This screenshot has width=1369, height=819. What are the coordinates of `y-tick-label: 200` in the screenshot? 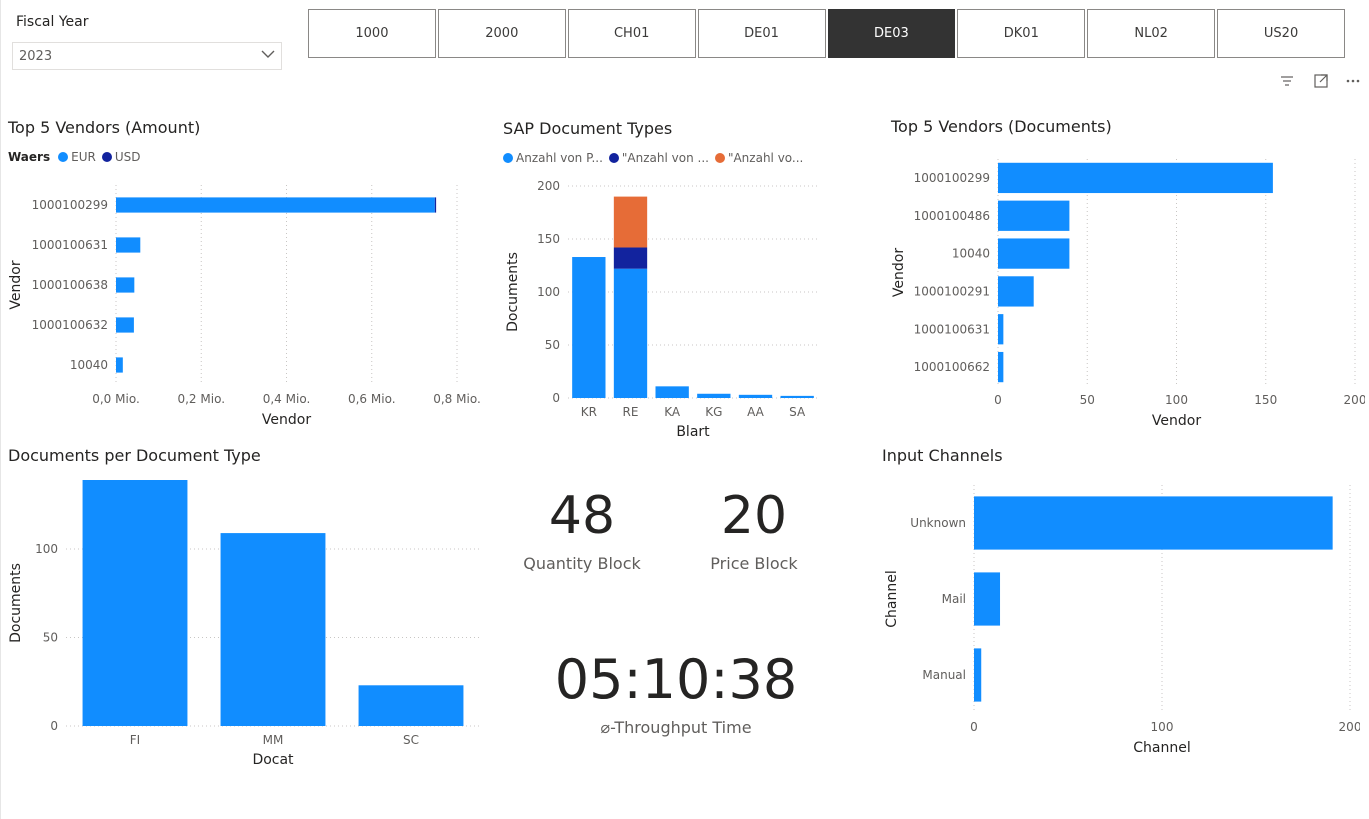 It's located at (548, 186).